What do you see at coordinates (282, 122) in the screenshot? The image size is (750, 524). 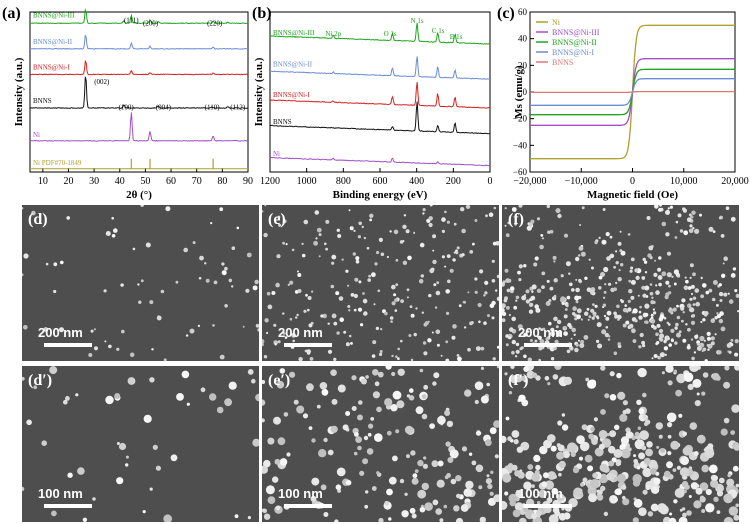 I see `xps-series-label: BNNS` at bounding box center [282, 122].